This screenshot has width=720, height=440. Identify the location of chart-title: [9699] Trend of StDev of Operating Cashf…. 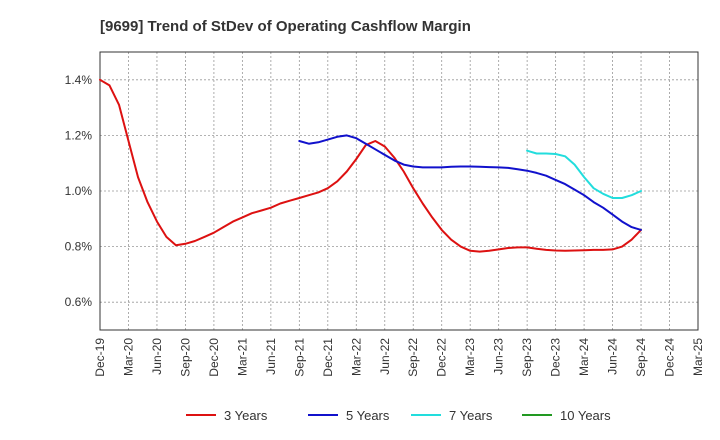
(285, 26).